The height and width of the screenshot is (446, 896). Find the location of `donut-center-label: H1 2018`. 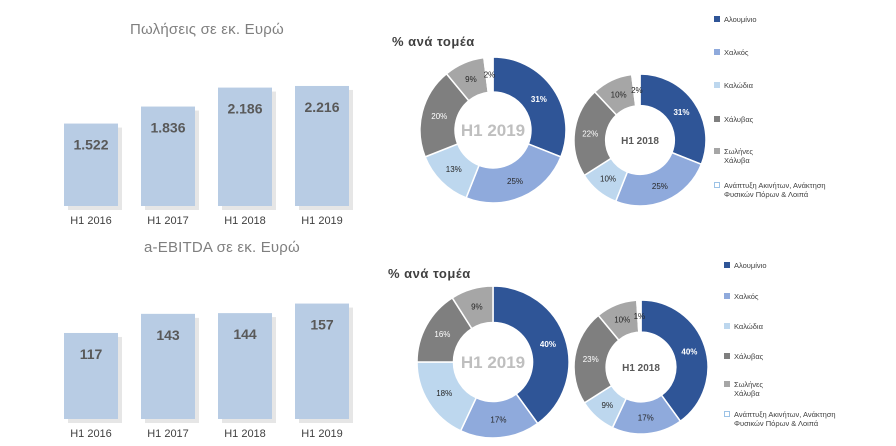

donut-center-label: H1 2018 is located at coordinates (640, 141).